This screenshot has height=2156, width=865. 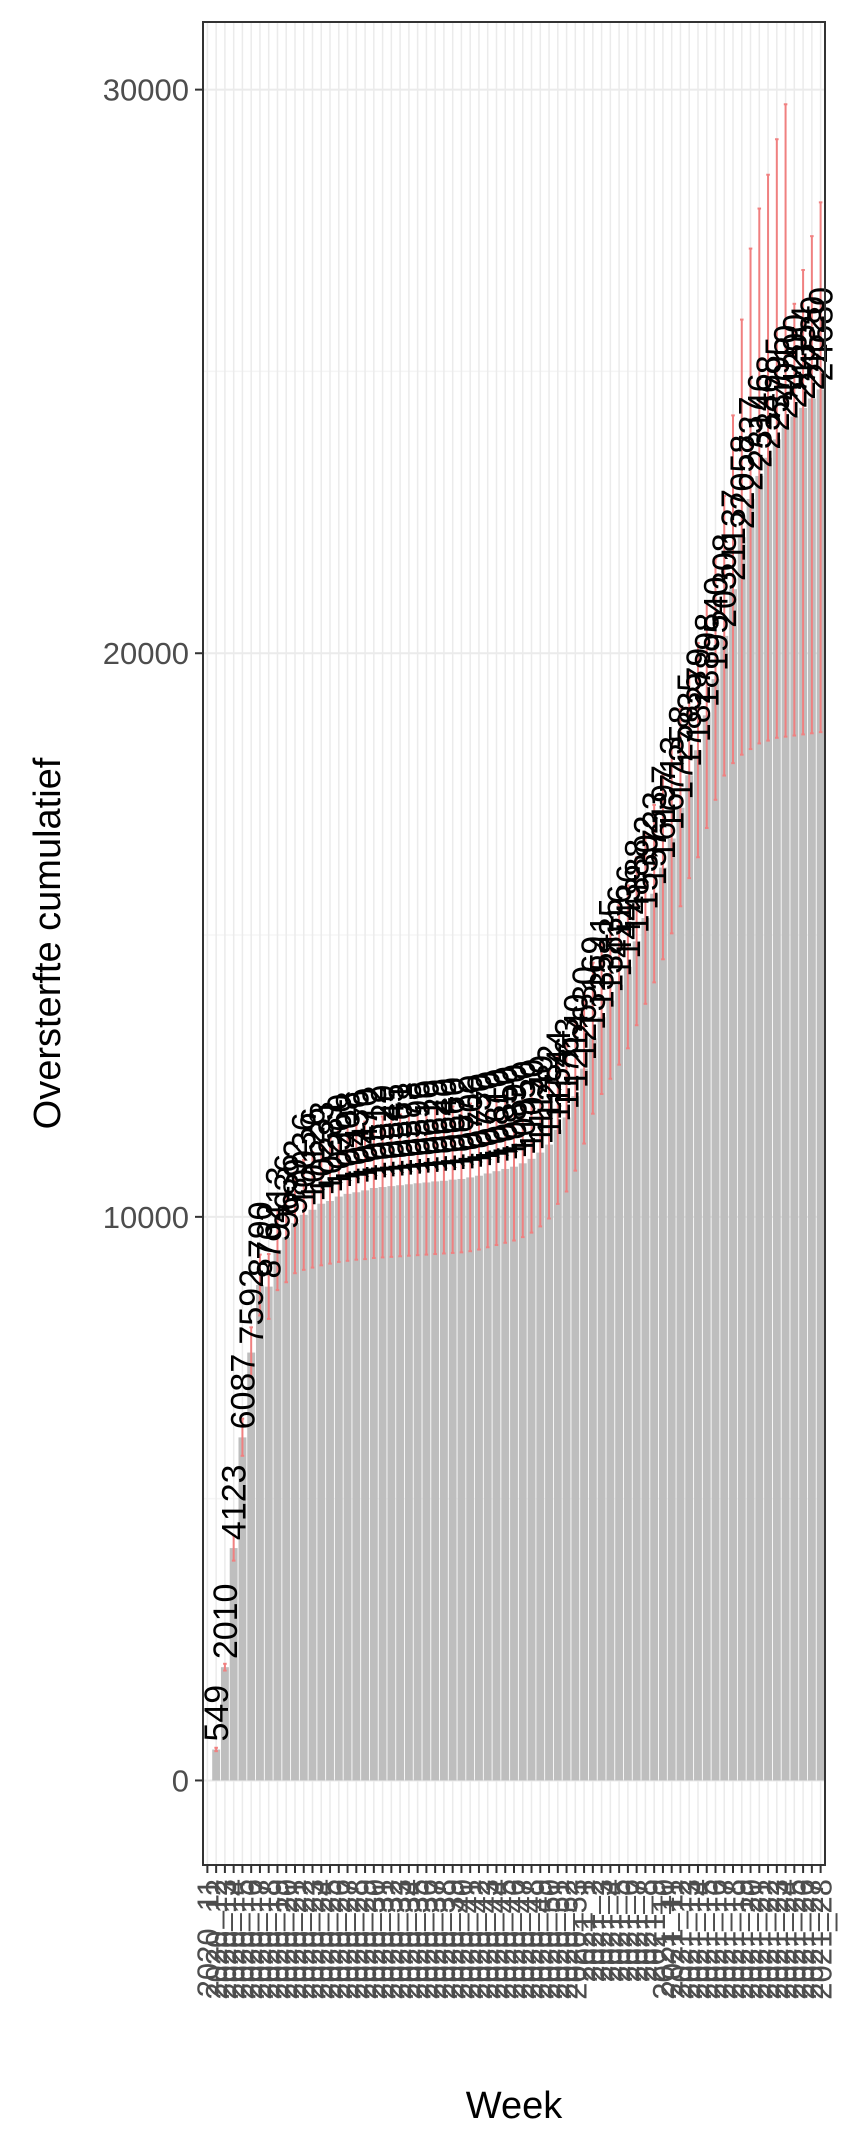 What do you see at coordinates (180, 1780) in the screenshot?
I see `y-tick-label: 0` at bounding box center [180, 1780].